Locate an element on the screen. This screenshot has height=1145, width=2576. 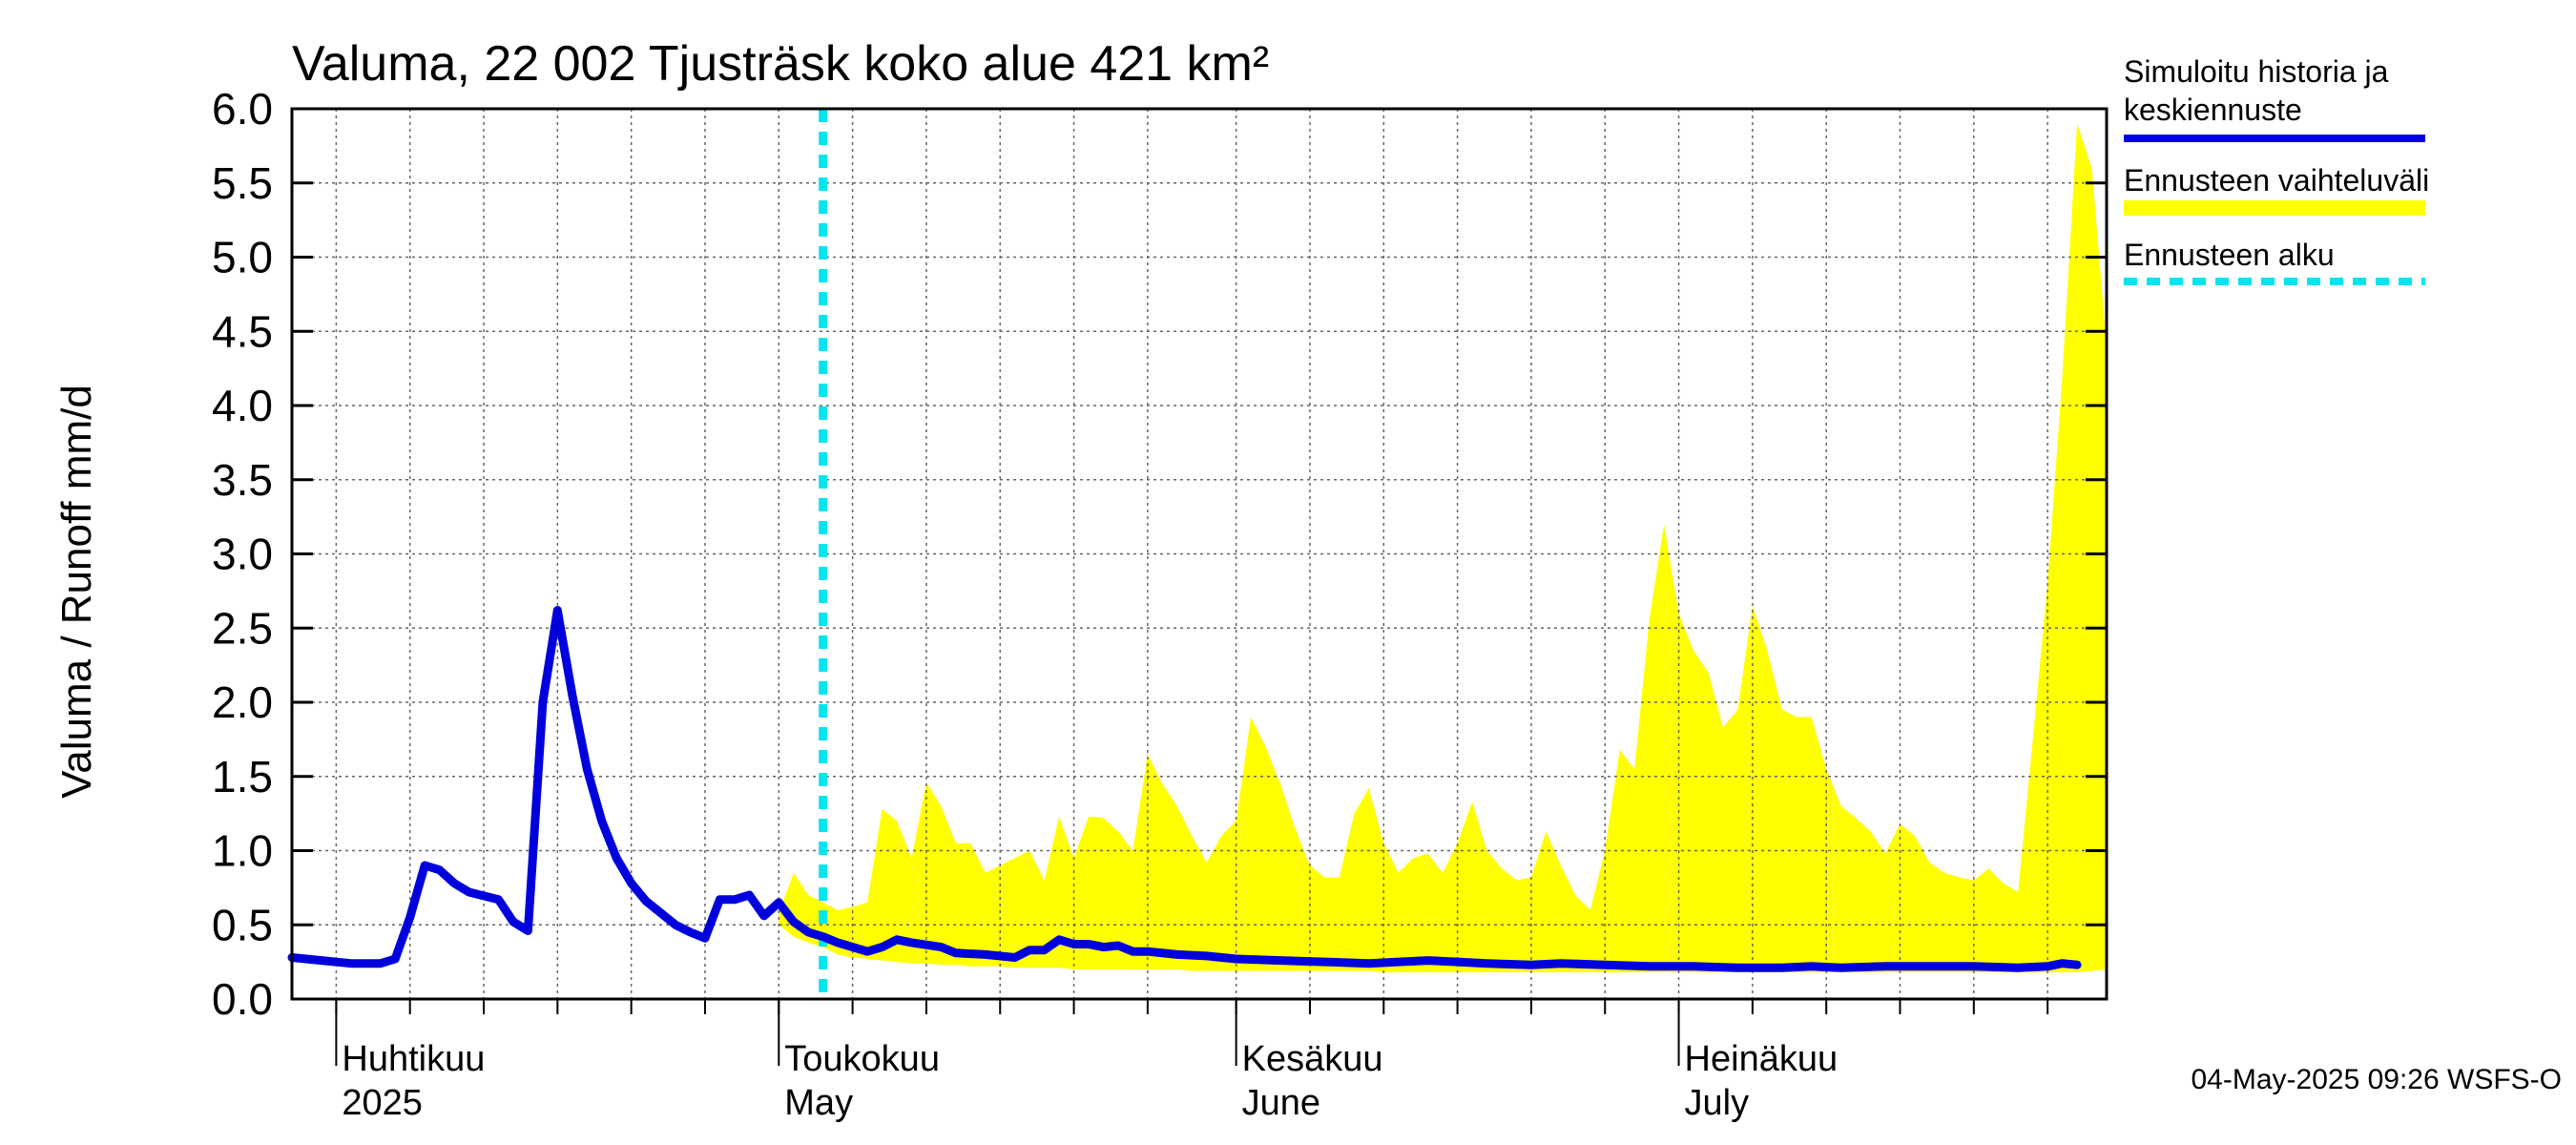
y-axis-label: Valuma / Runoff mm/d is located at coordinates (76, 592).